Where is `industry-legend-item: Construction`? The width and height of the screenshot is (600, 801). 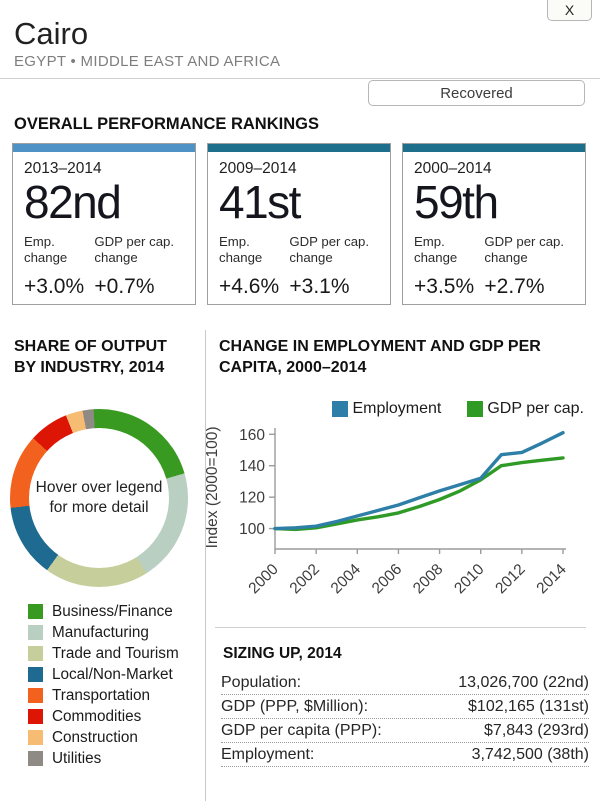 industry-legend-item: Construction is located at coordinates (103, 737).